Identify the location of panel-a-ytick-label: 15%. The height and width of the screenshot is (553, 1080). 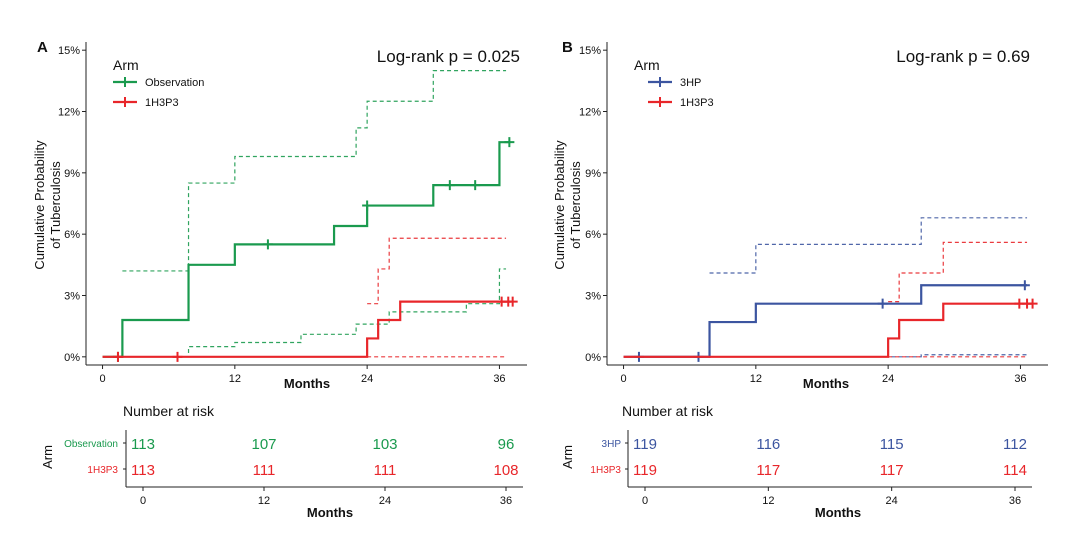
(69, 51).